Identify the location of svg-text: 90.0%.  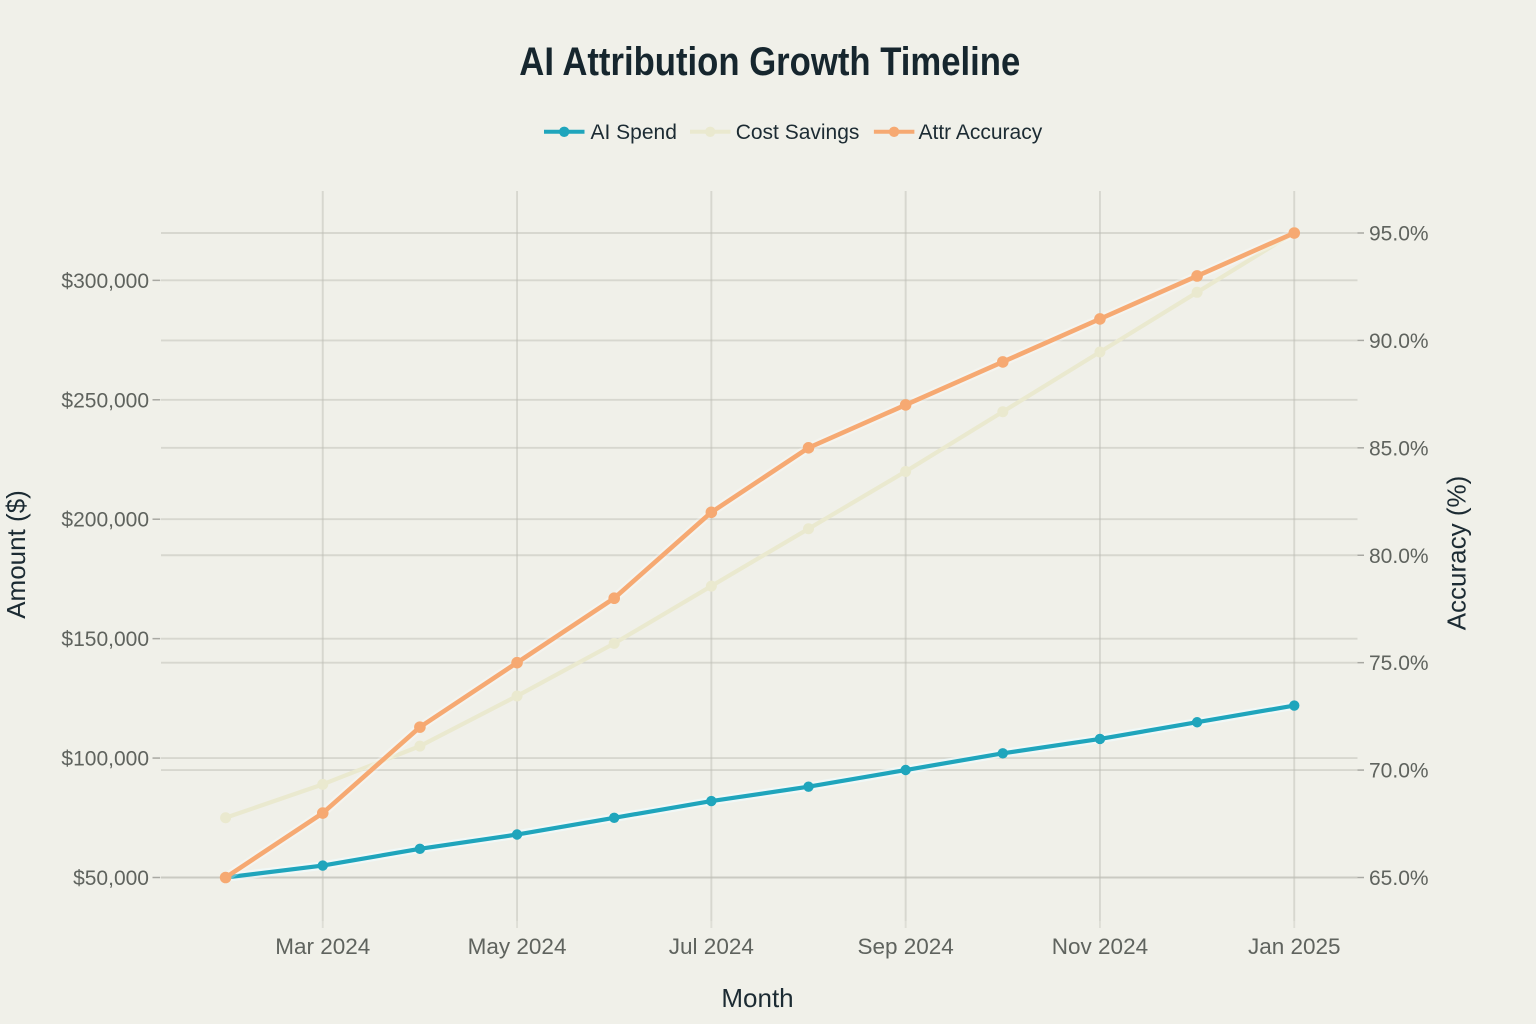
(1399, 341).